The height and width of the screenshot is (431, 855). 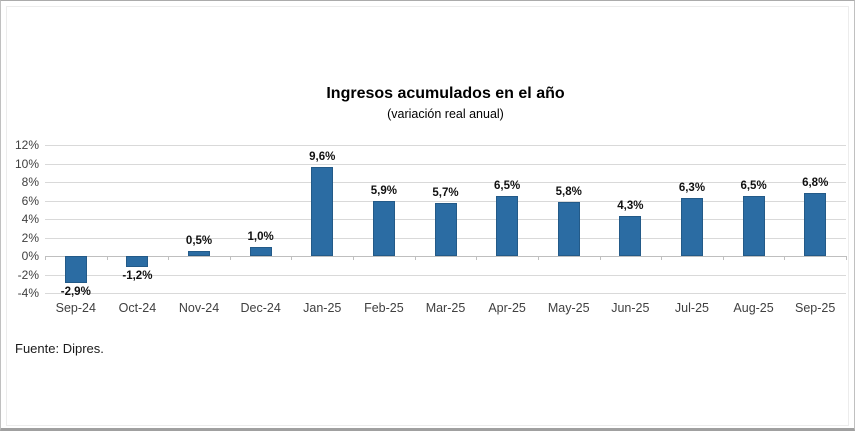 I want to click on x-axis-category-label: Sep-25, so click(x=815, y=308).